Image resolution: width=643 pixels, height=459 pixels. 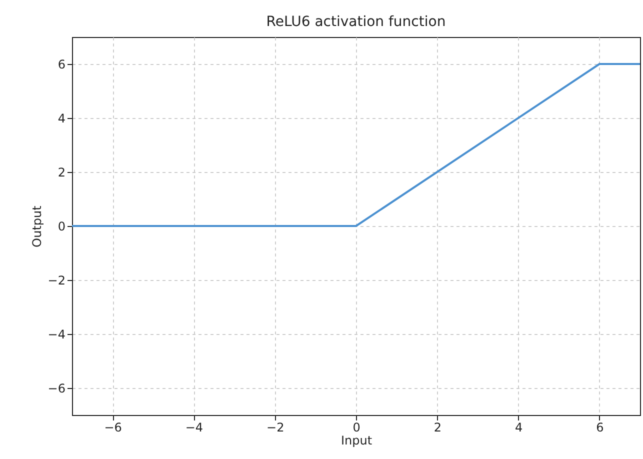 What do you see at coordinates (438, 427) in the screenshot?
I see `x-tick-label: 2` at bounding box center [438, 427].